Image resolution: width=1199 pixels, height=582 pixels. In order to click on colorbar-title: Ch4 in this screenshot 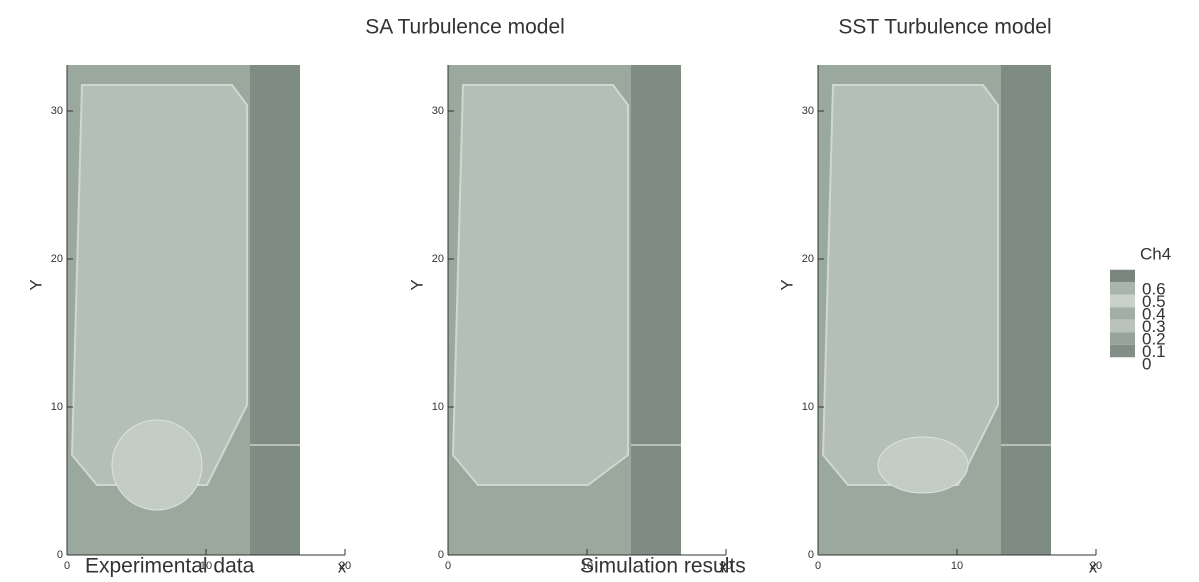, I will do `click(1155, 253)`.